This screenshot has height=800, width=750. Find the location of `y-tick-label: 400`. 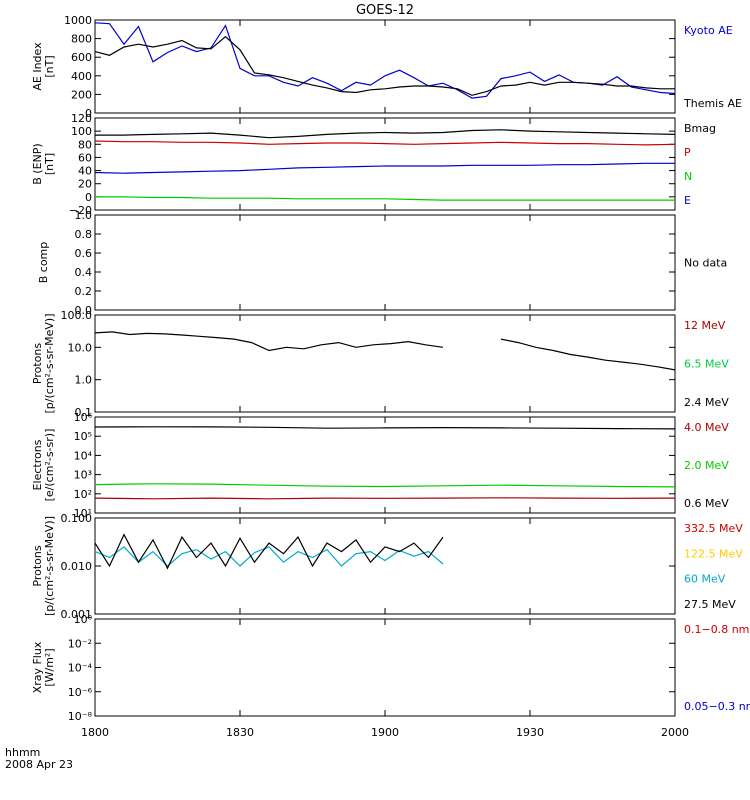

y-tick-label: 400 is located at coordinates (81, 76).